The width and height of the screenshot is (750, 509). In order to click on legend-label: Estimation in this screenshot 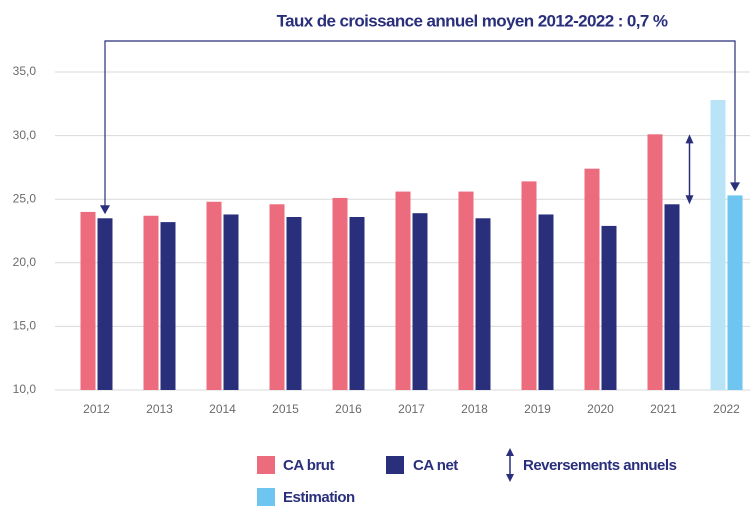, I will do `click(319, 497)`.